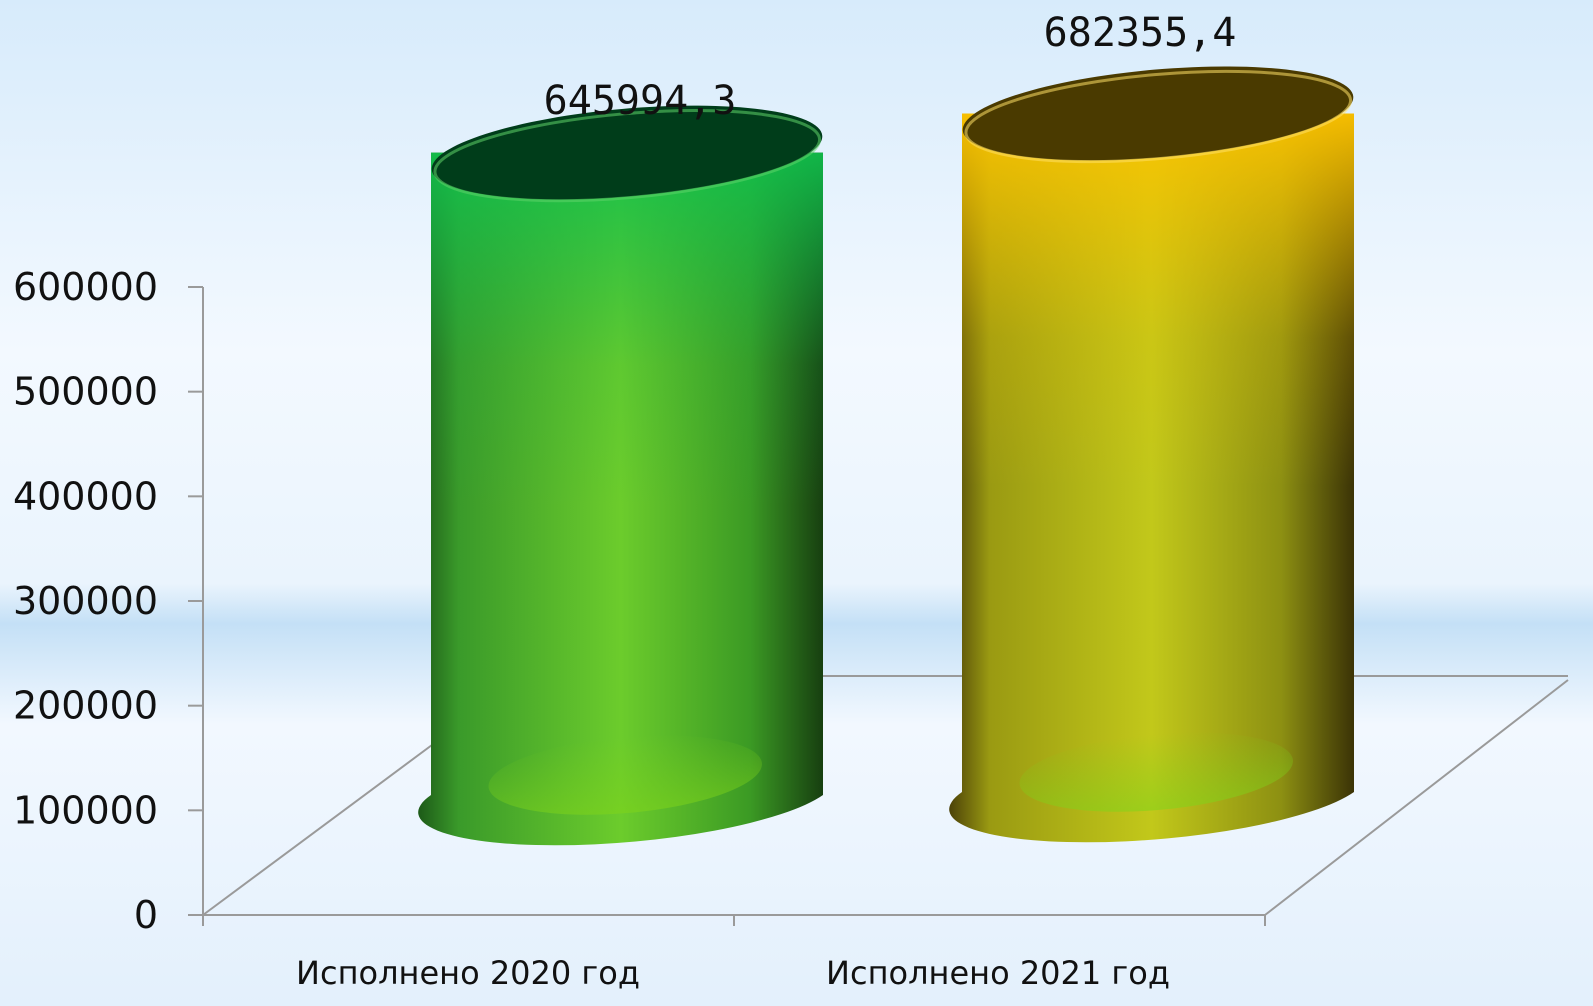 The height and width of the screenshot is (1006, 1593). What do you see at coordinates (468, 973) in the screenshot?
I see `category-label: Исполнено 2020 год` at bounding box center [468, 973].